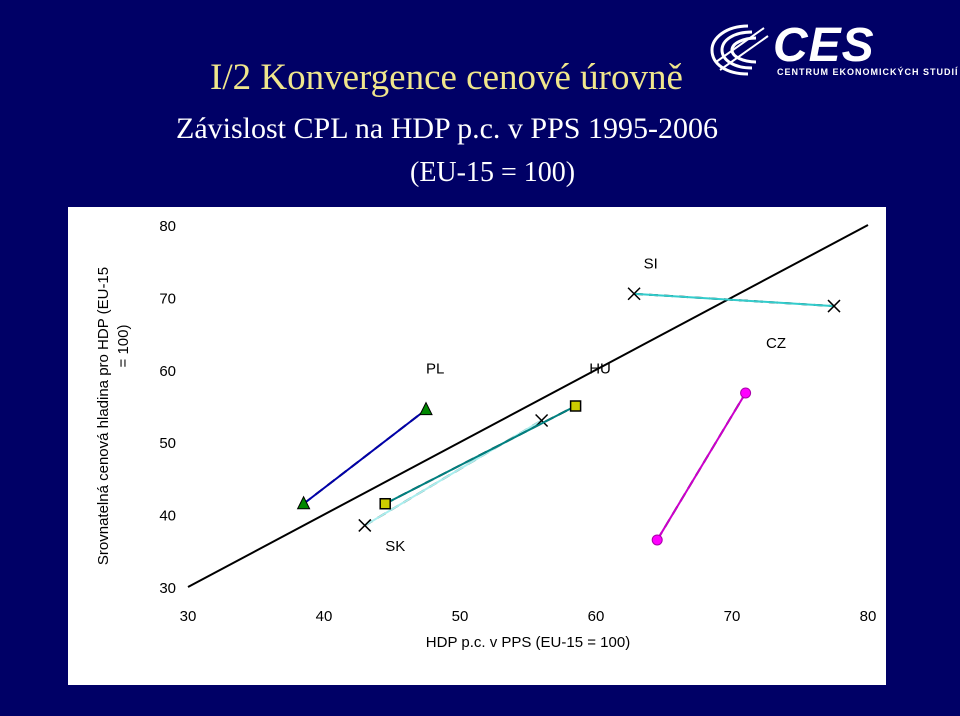 This screenshot has width=960, height=716. What do you see at coordinates (435, 368) in the screenshot?
I see `series-label-pl: PL` at bounding box center [435, 368].